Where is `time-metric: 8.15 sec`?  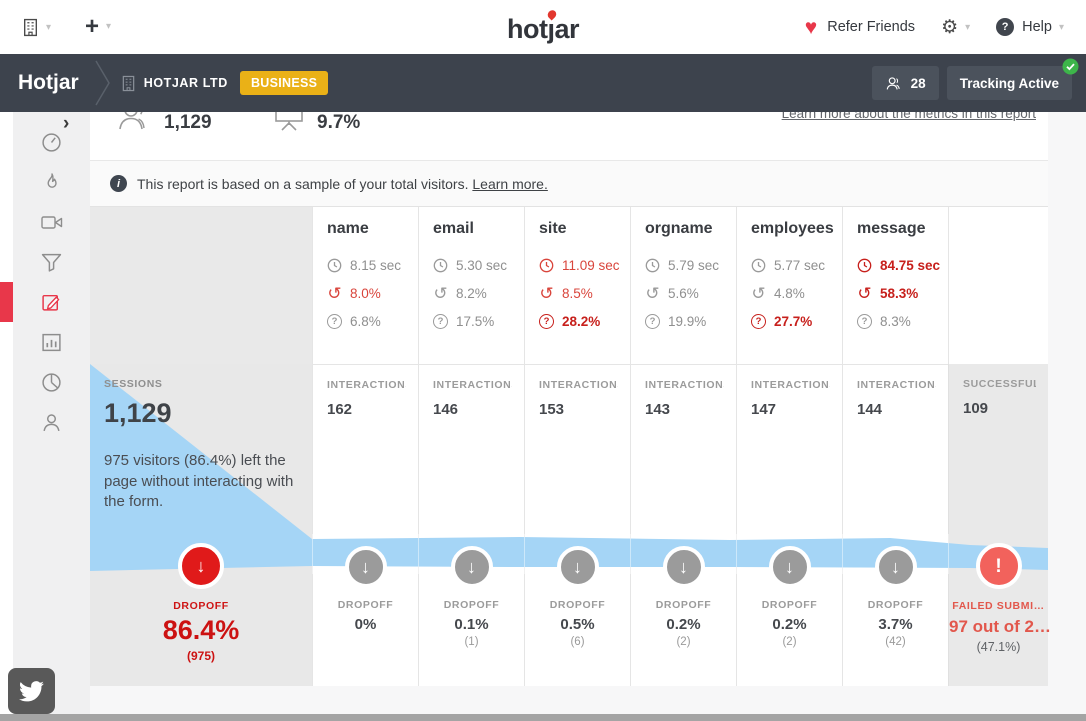 time-metric: 8.15 sec is located at coordinates (372, 265).